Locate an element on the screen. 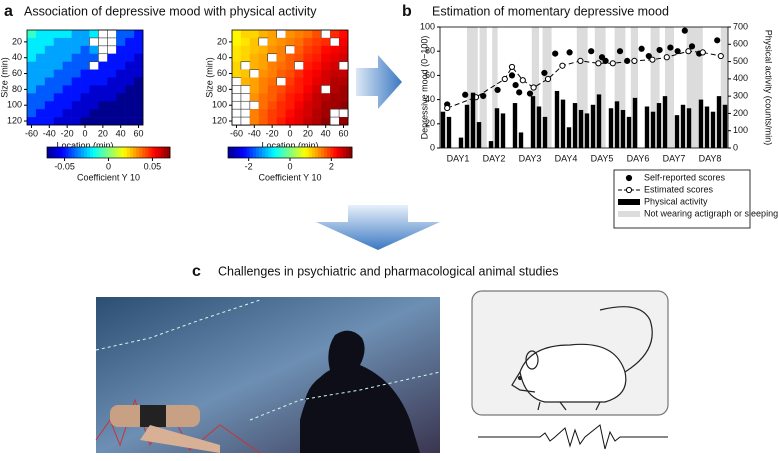 Image resolution: width=778 pixels, height=461 pixels. y-tick-label: 20 is located at coordinates (430, 123).